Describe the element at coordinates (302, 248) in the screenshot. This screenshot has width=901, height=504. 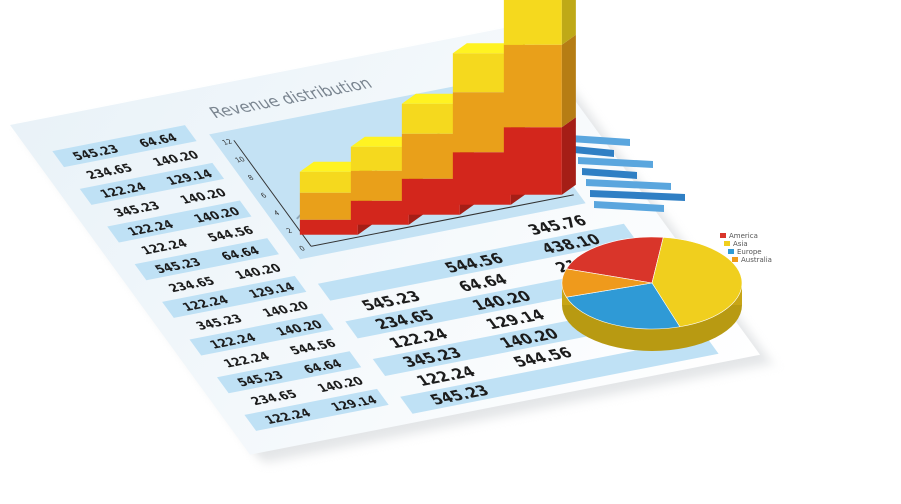
I see `y-tick-label: 0` at that location.